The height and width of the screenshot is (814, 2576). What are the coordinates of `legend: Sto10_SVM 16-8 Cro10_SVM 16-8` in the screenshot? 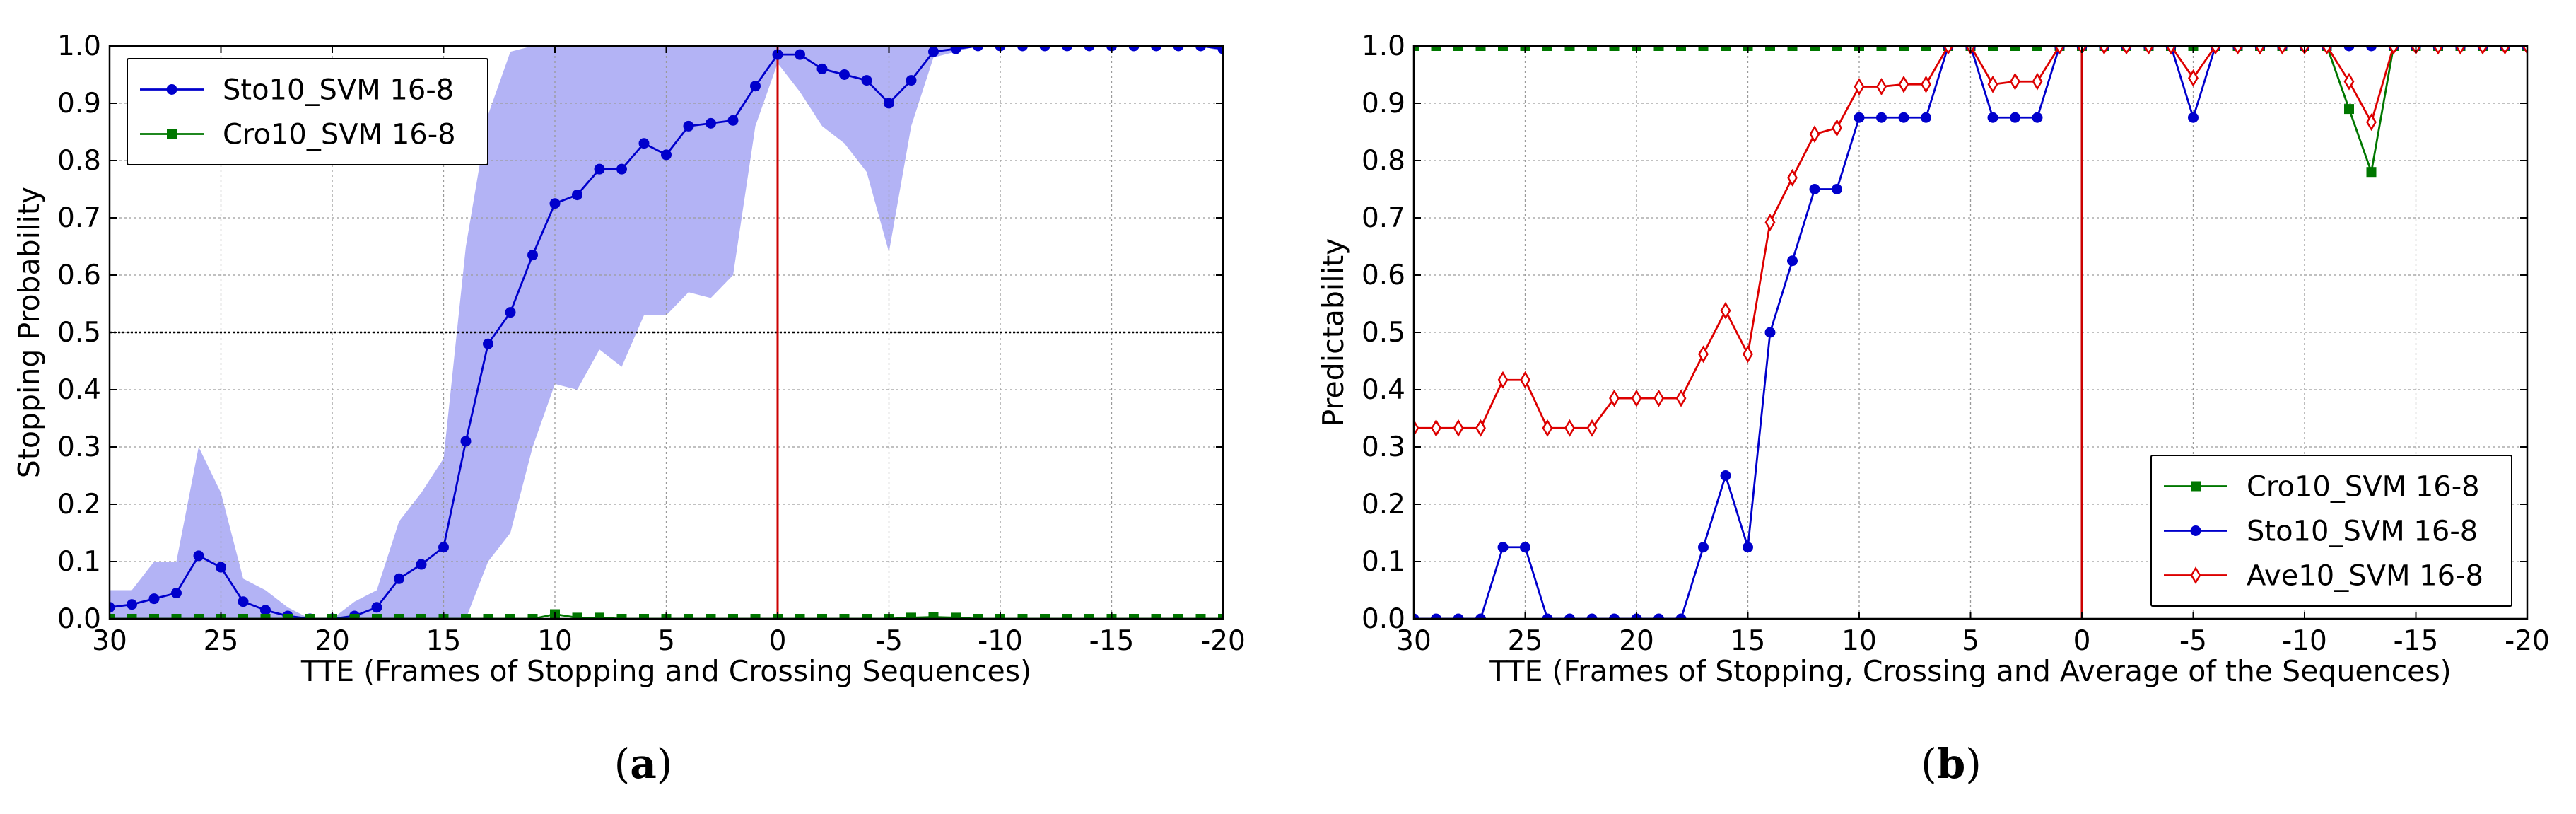 It's located at (307, 111).